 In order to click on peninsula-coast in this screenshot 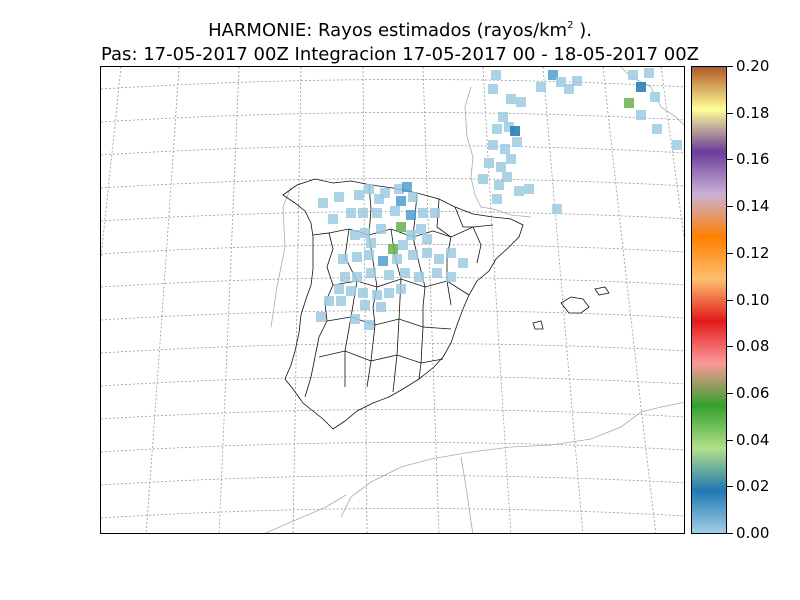, I will do `click(403, 304)`.